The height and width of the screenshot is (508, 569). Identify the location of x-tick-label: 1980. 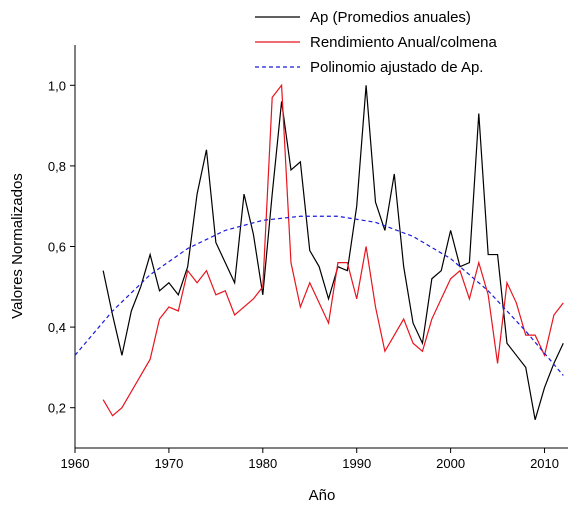
(262, 463).